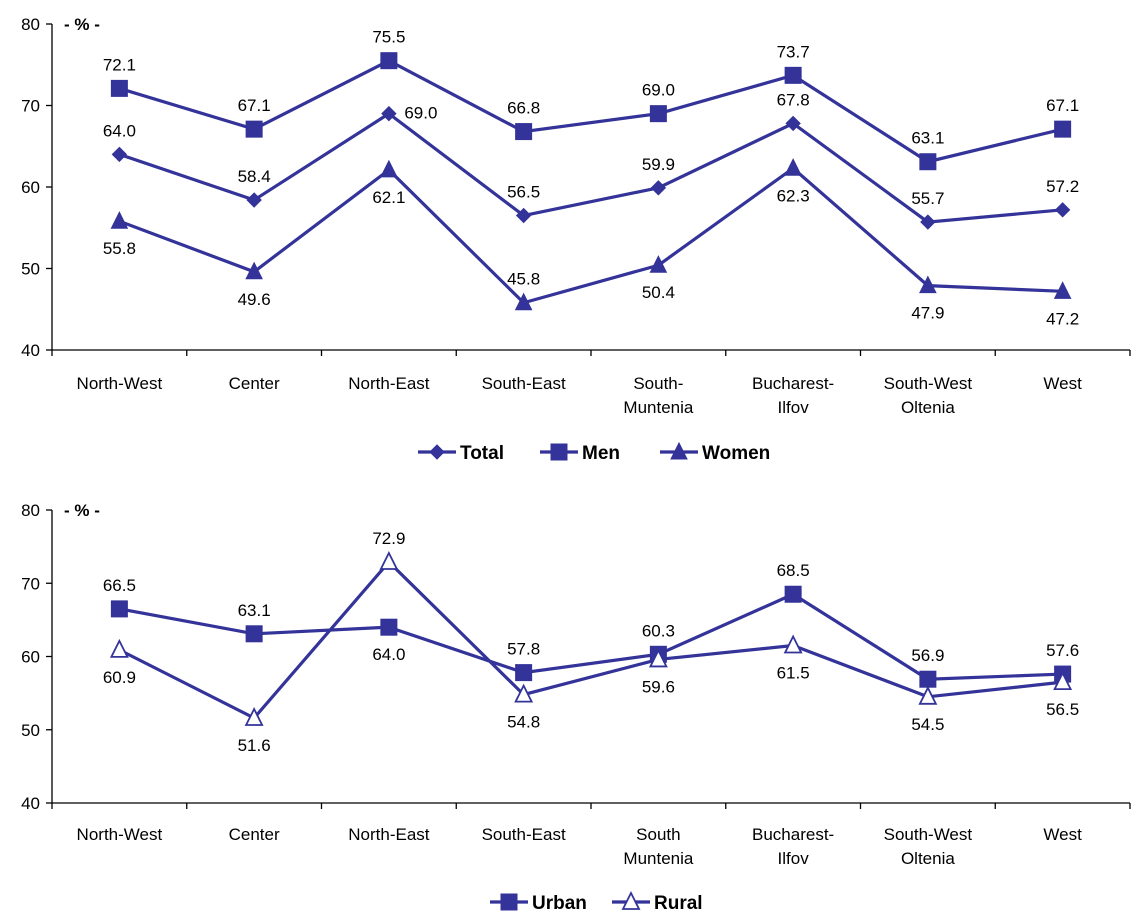 The height and width of the screenshot is (913, 1137). I want to click on data-label: 60.9, so click(119, 677).